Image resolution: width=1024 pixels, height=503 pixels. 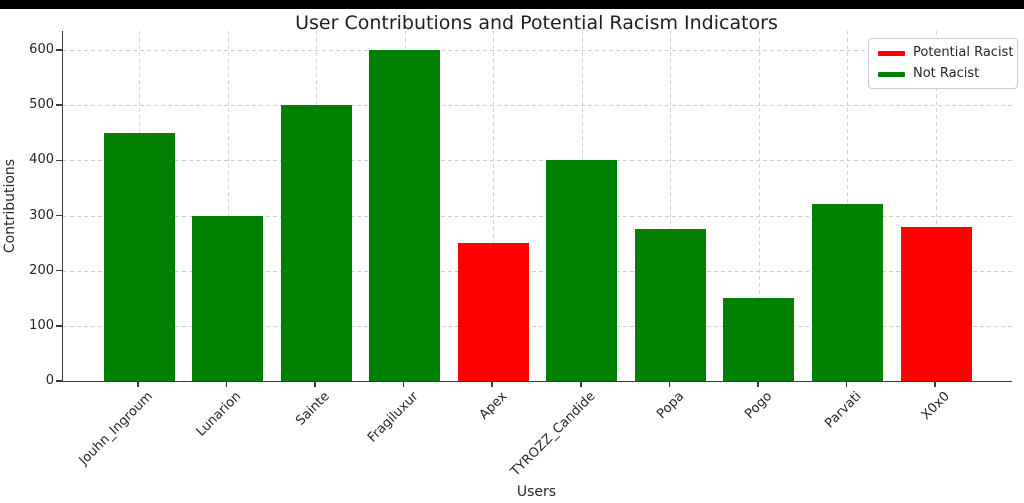 I want to click on x-tick-label: Fragiluxur, so click(x=393, y=417).